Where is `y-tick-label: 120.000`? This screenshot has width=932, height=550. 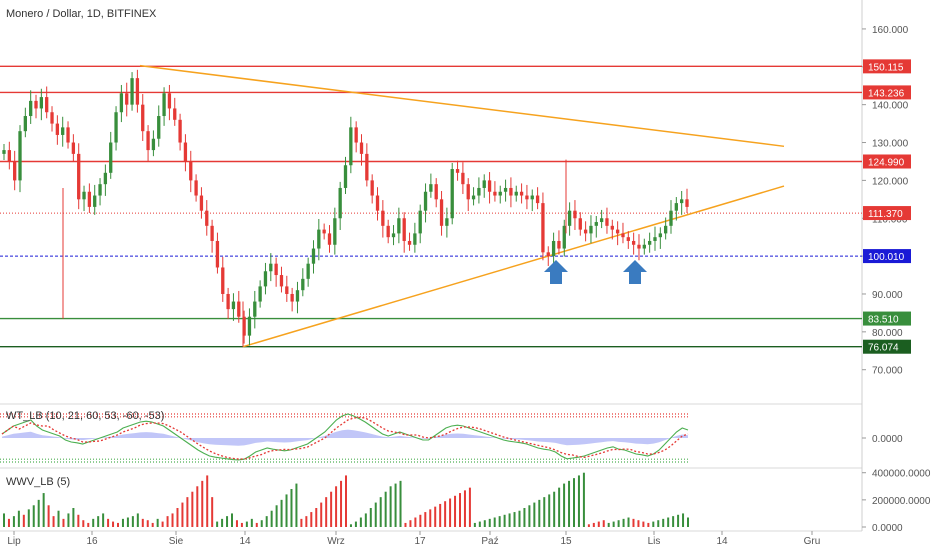
y-tick-label: 120.000 is located at coordinates (890, 181).